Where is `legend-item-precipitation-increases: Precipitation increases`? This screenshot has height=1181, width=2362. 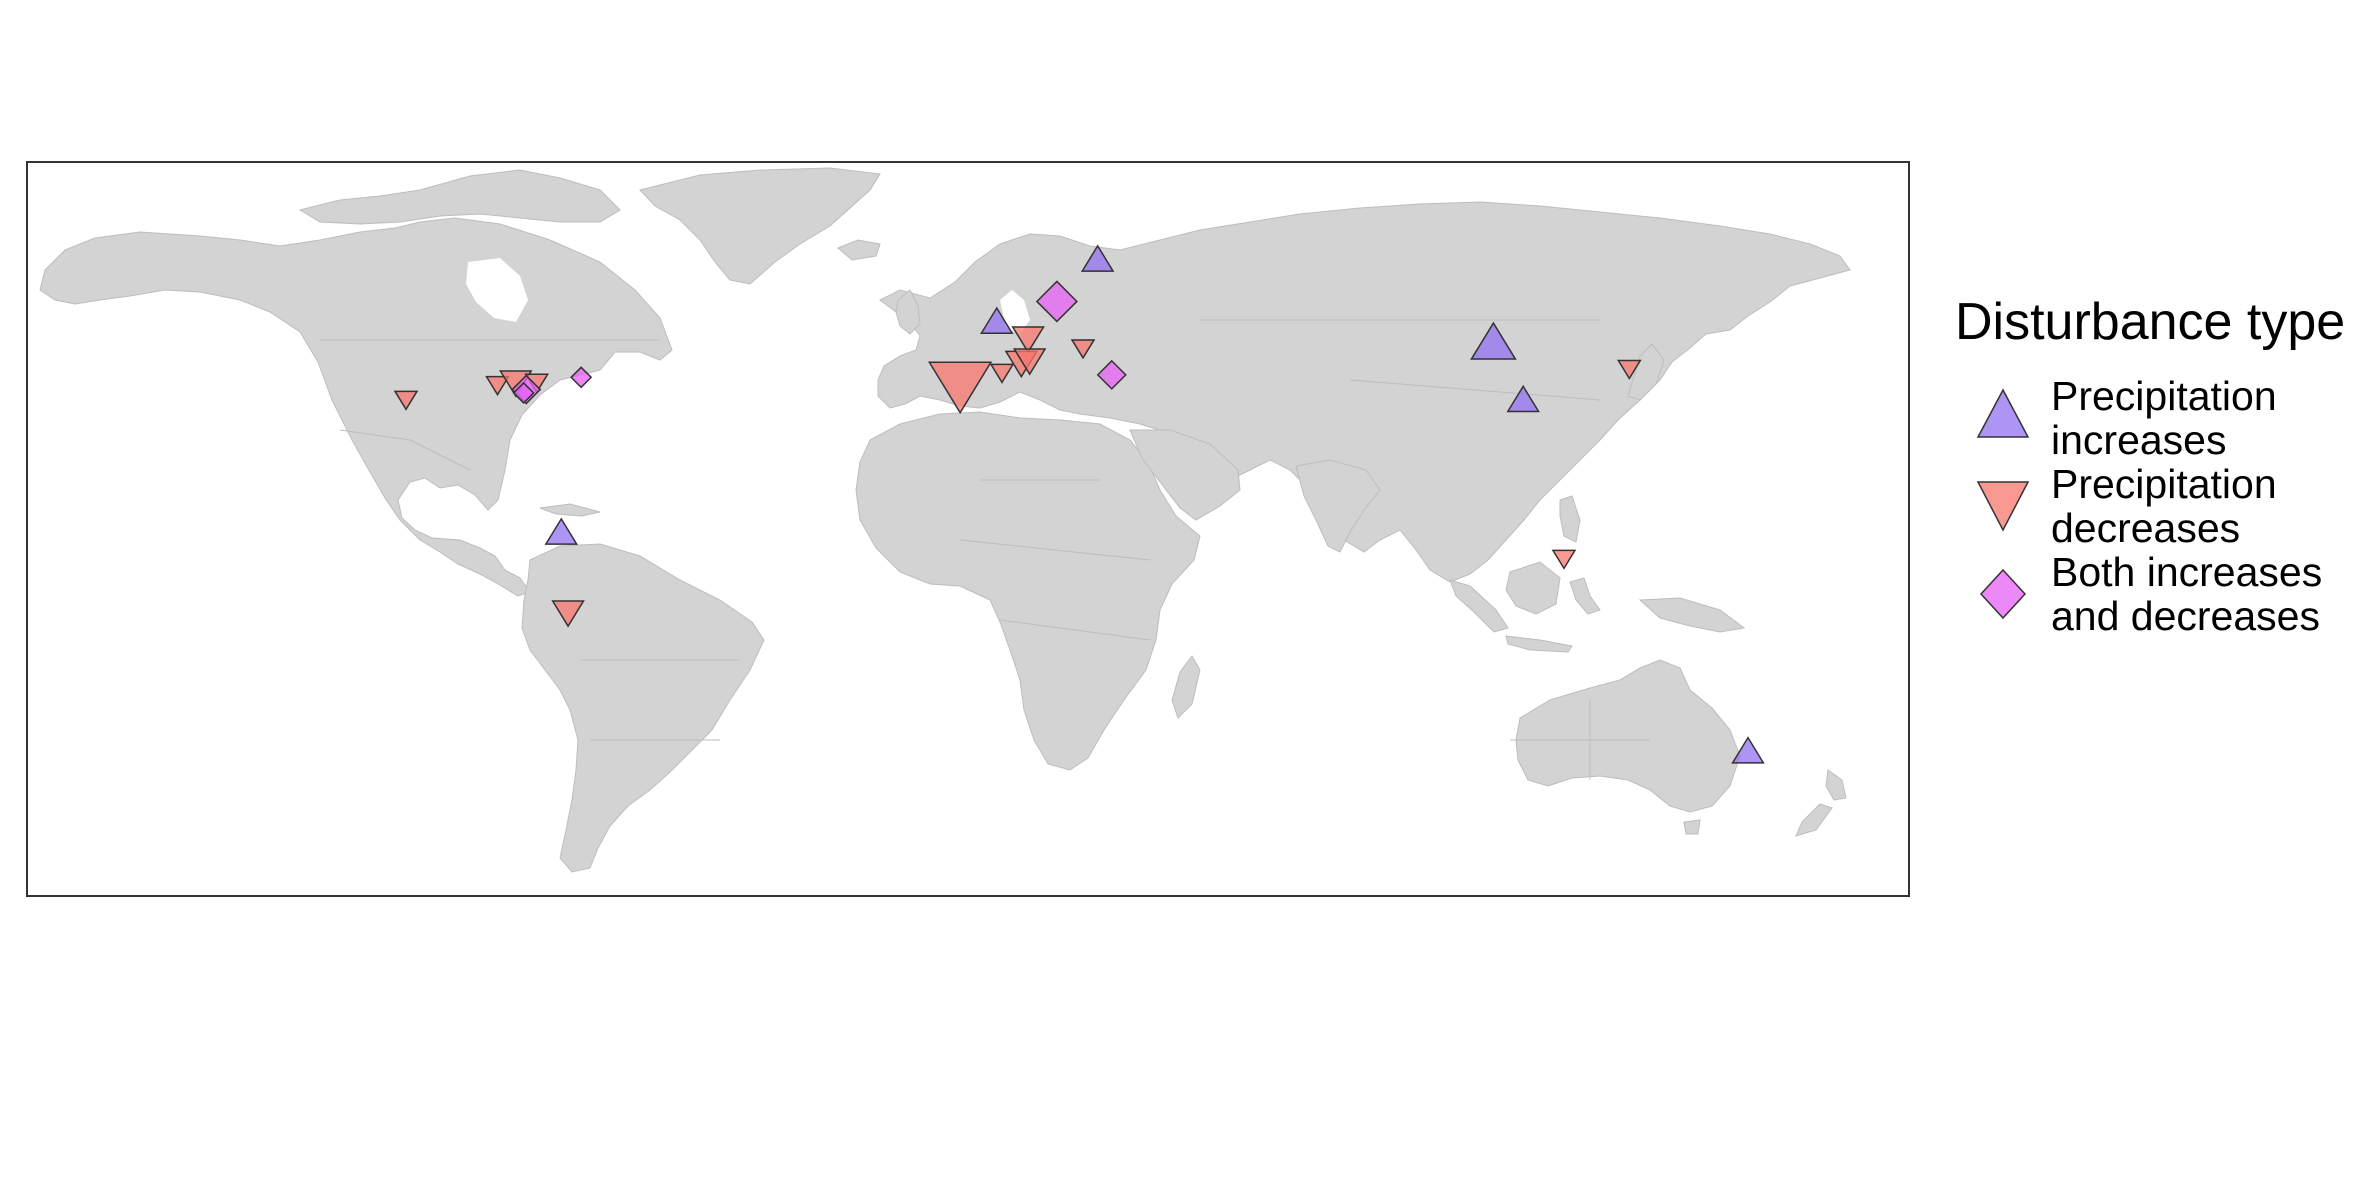
legend-item-precipitation-increases: Precipitation increases is located at coordinates (2155, 418).